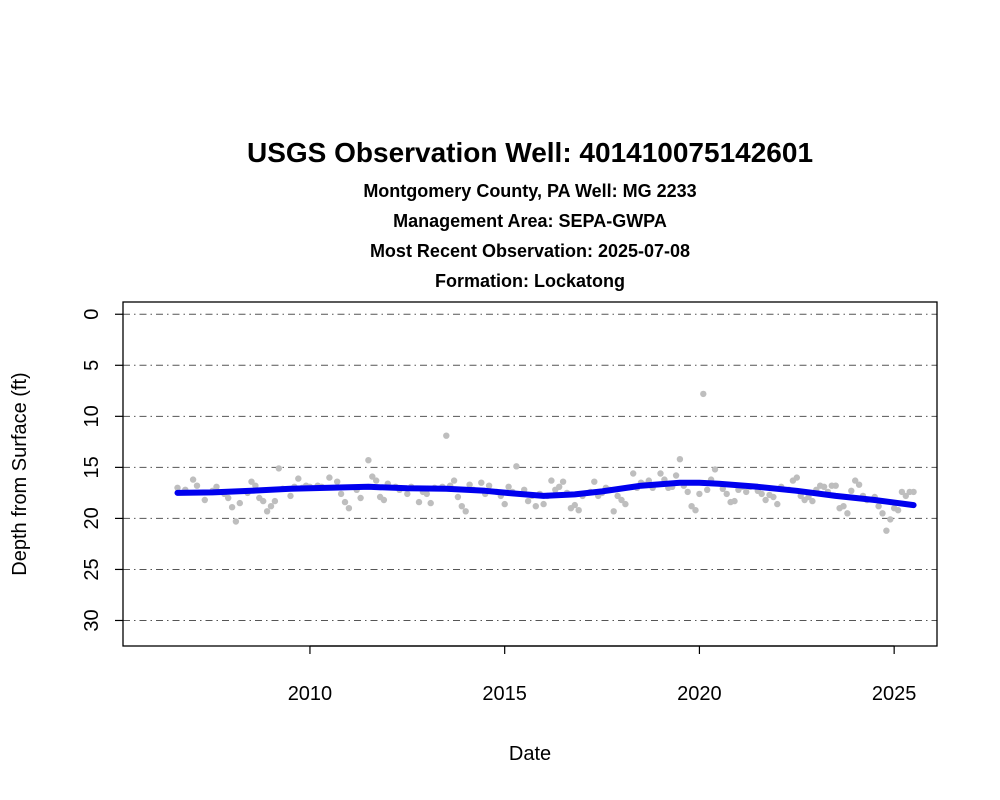 Image resolution: width=1000 pixels, height=800 pixels. What do you see at coordinates (92, 518) in the screenshot?
I see `y-tick-label: 20` at bounding box center [92, 518].